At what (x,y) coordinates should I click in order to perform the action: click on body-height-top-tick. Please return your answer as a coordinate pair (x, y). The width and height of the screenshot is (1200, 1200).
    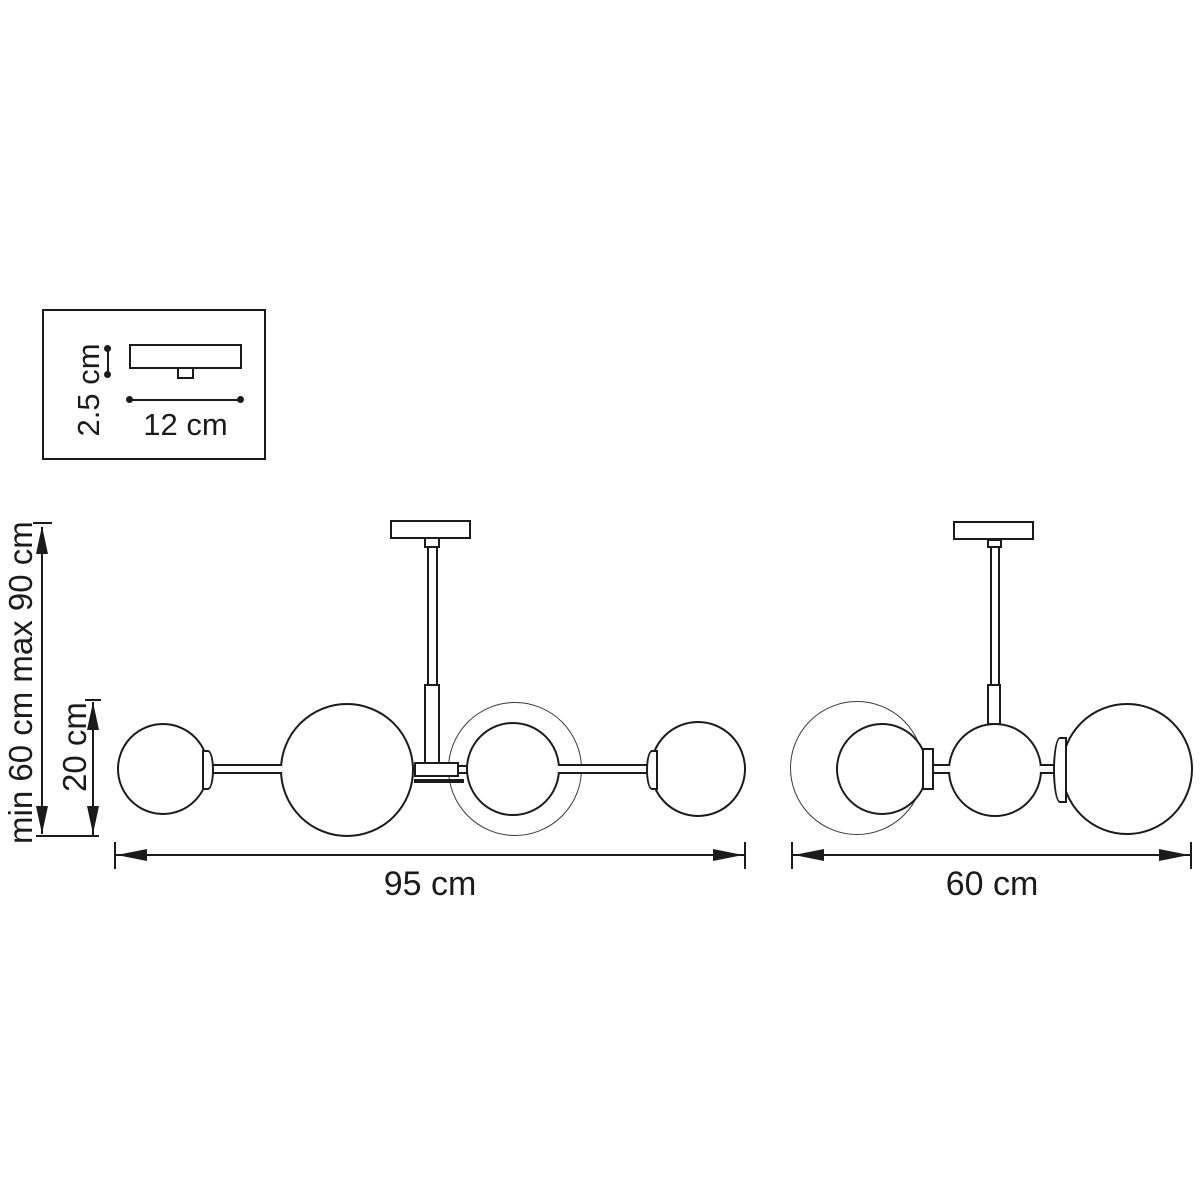
    Looking at the image, I should click on (93, 700).